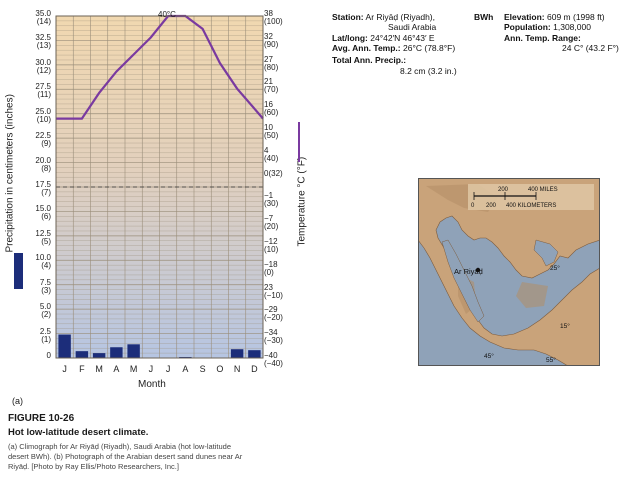  Describe the element at coordinates (463, 281) in the screenshot. I see `map-red-sea` at that location.